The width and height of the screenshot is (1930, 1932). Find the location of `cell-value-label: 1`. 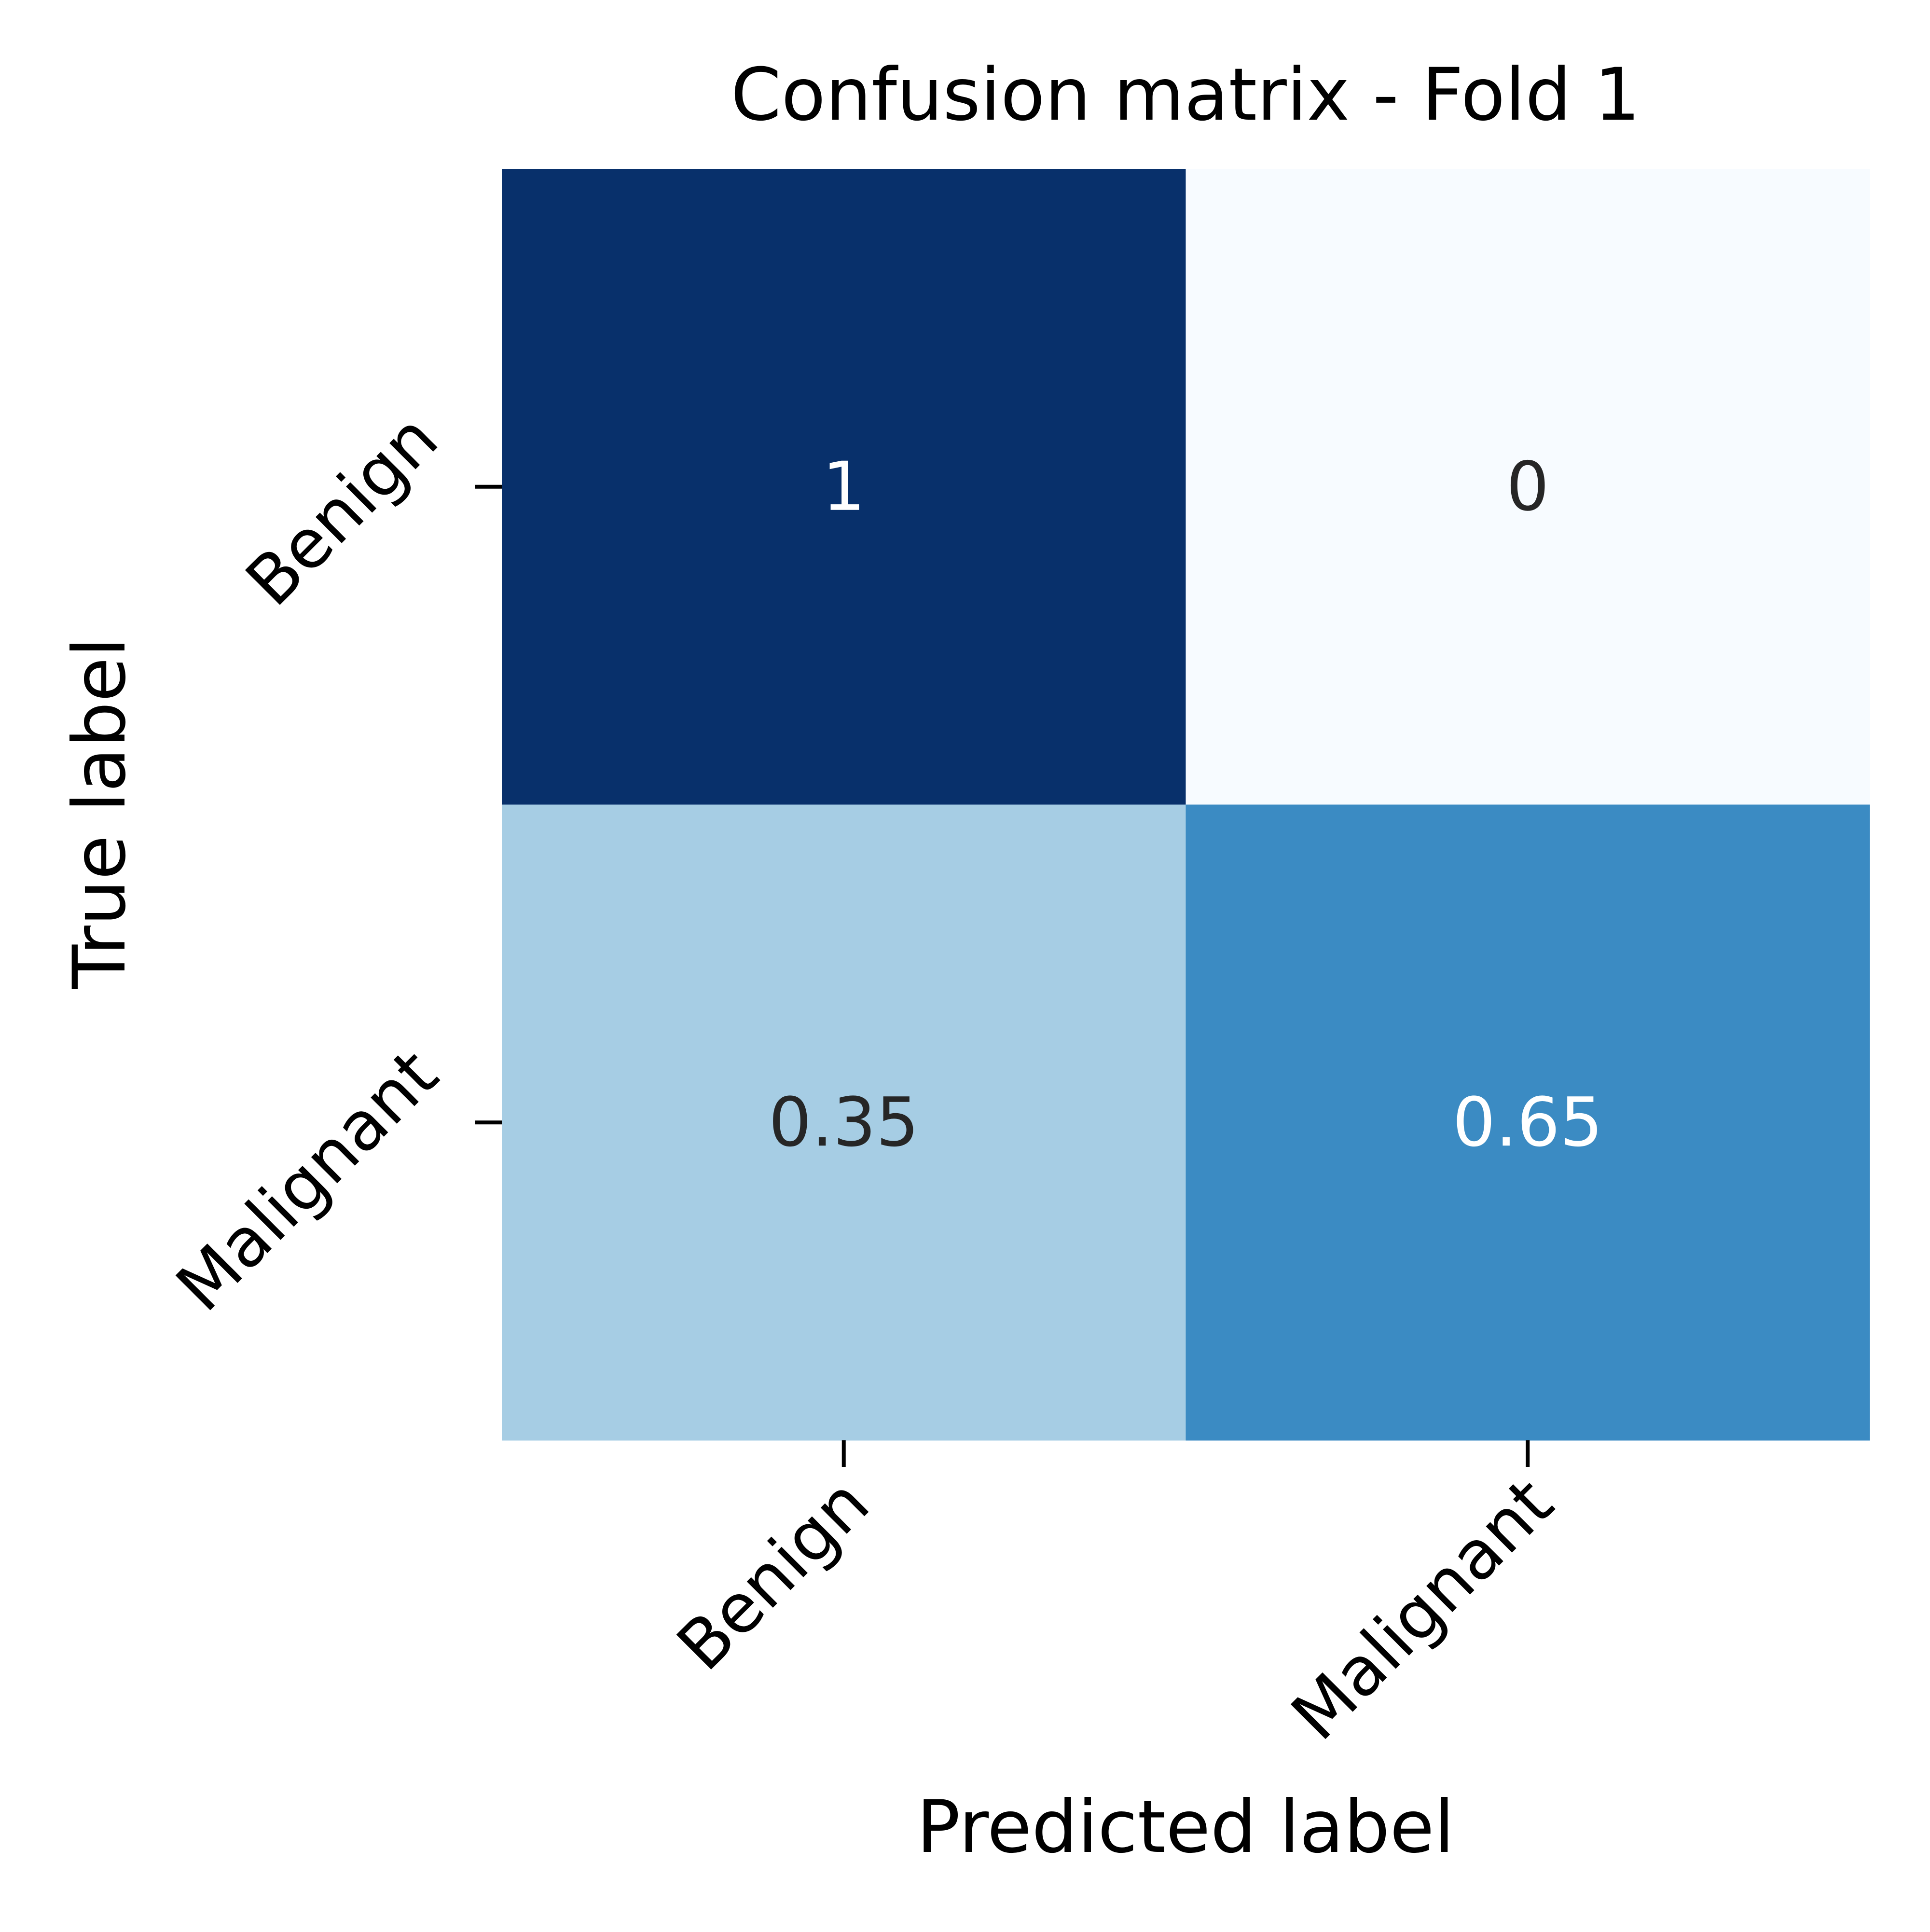

cell-value-label: 1 is located at coordinates (843, 487).